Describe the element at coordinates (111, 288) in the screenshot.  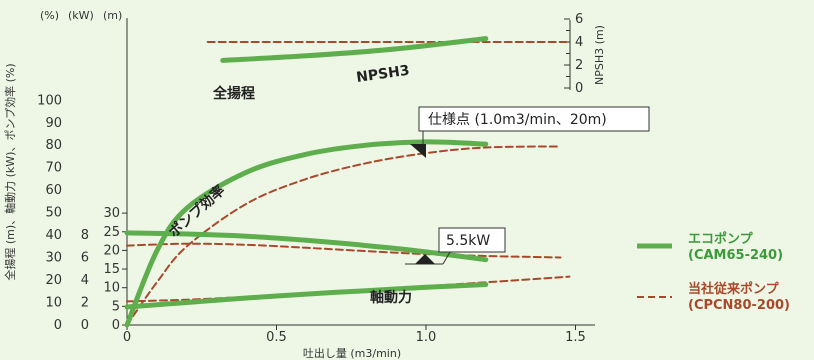
I see `y-m-tick-label: 10` at that location.